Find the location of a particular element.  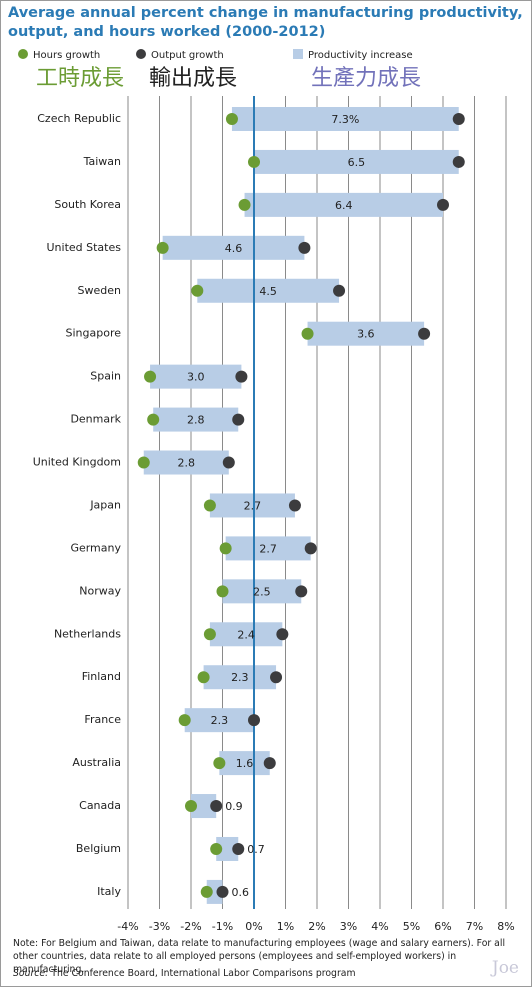

value-label: 1.6 is located at coordinates (245, 763).